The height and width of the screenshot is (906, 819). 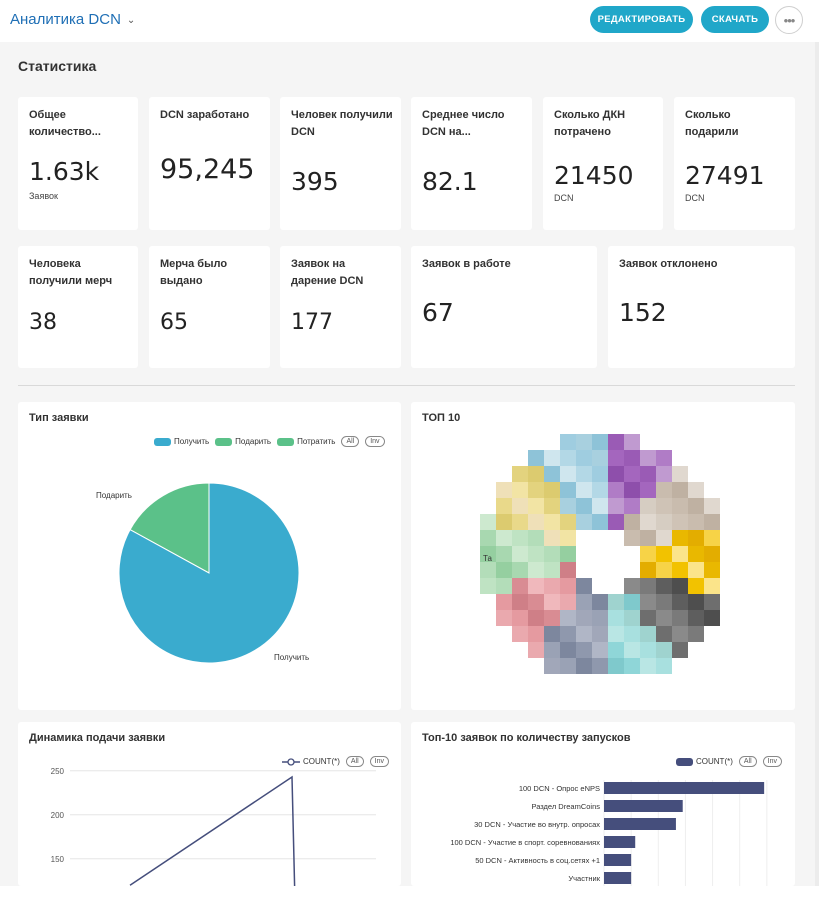 What do you see at coordinates (207, 169) in the screenshot?
I see `stat-value: 95,245` at bounding box center [207, 169].